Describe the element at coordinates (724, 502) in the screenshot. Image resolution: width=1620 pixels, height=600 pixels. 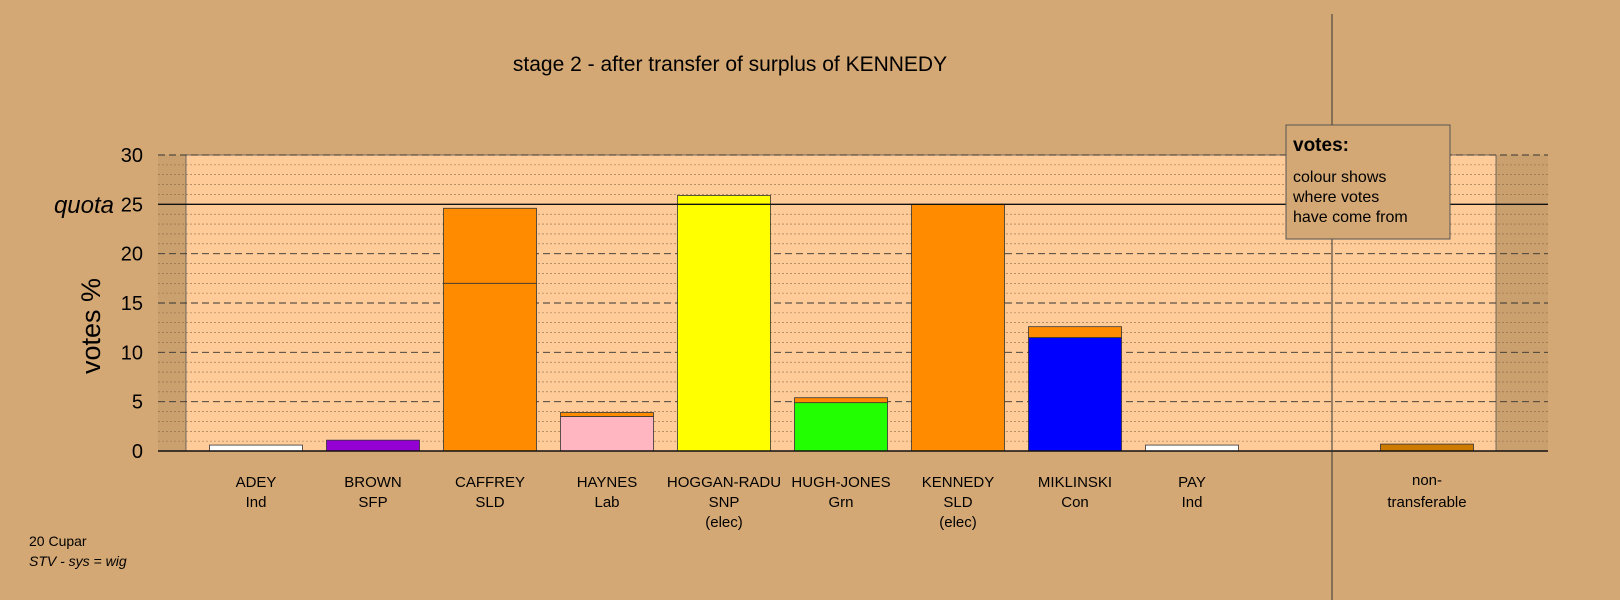
I see `category-party: SNP` at that location.